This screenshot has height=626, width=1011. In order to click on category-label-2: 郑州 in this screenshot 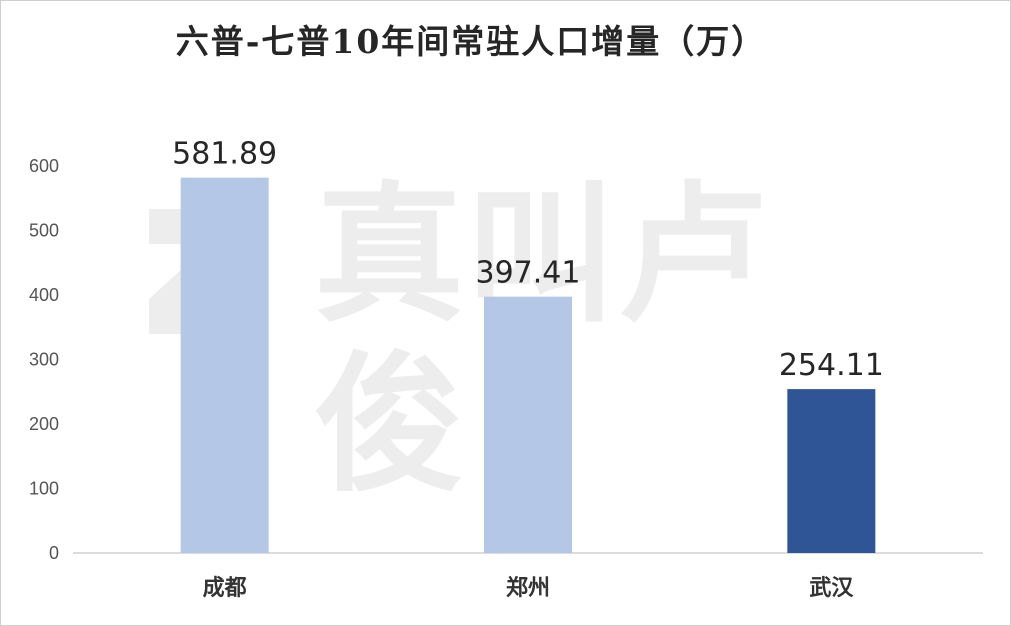, I will do `click(528, 588)`.